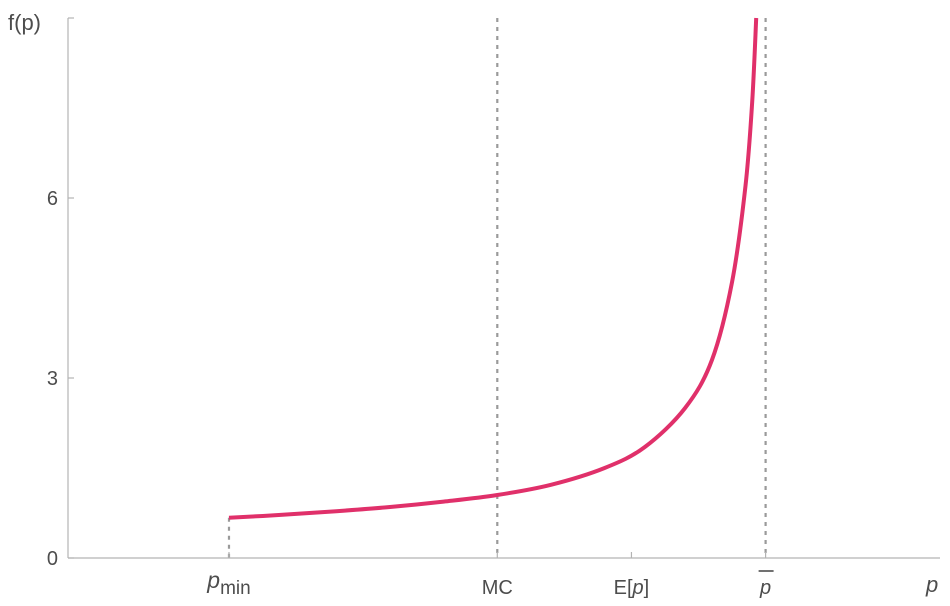  Describe the element at coordinates (765, 588) in the screenshot. I see `x-tick-label-3: p` at that location.